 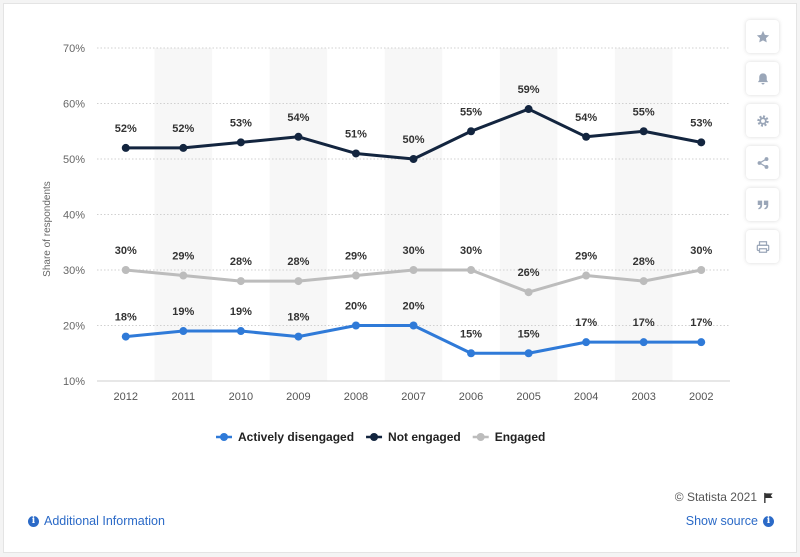 I want to click on bell-icon, so click(x=762, y=78).